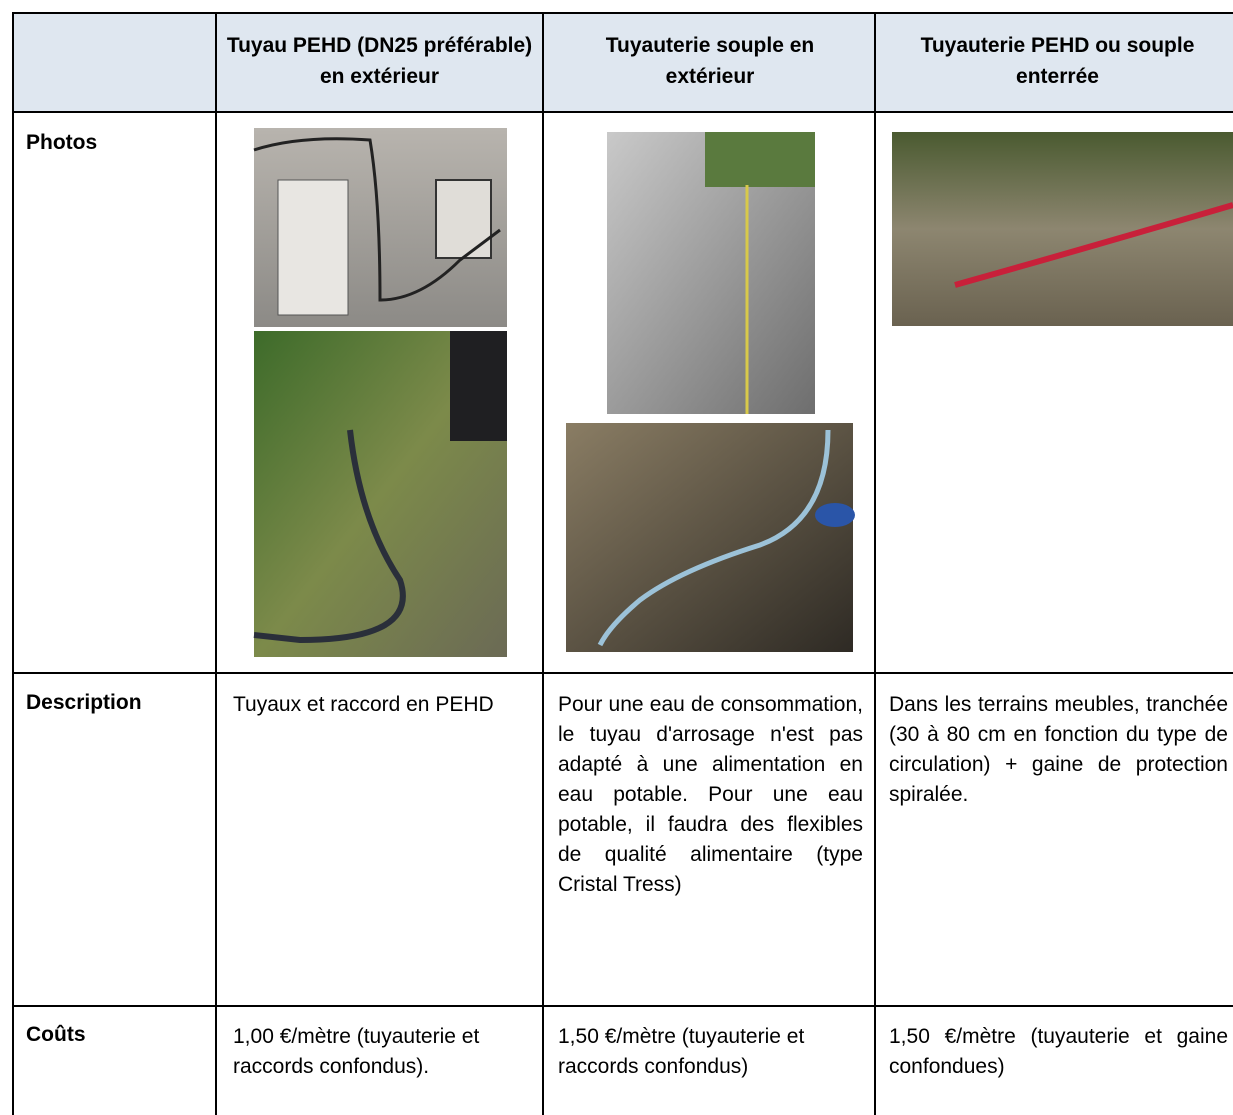 The width and height of the screenshot is (1233, 1115). Describe the element at coordinates (380, 227) in the screenshot. I see `photo-wall-pipe` at that location.